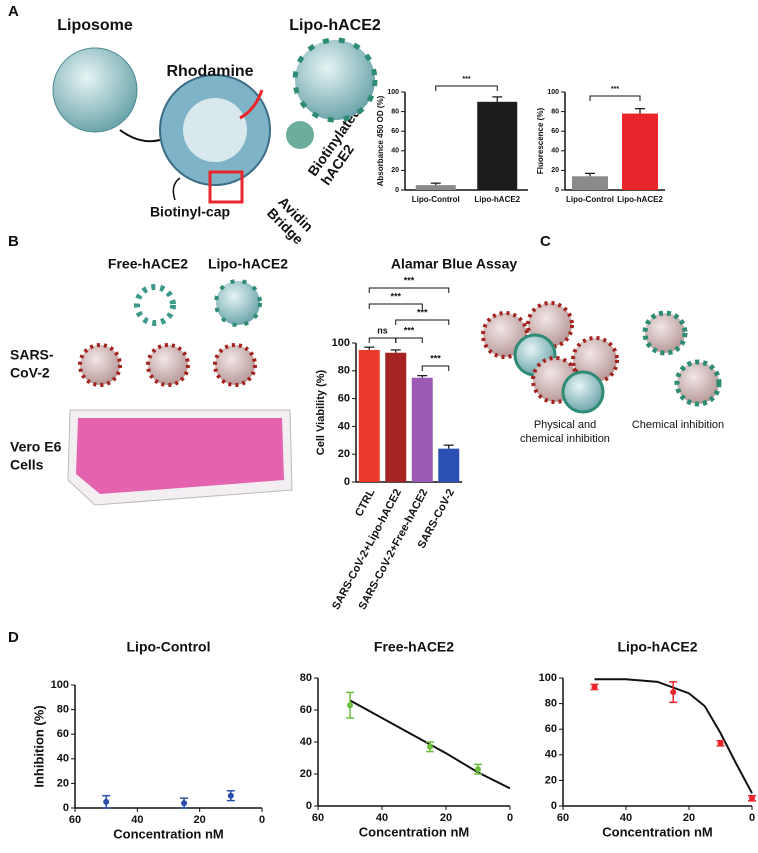 The image size is (758, 853). I want to click on label: Liposome, so click(95, 25).